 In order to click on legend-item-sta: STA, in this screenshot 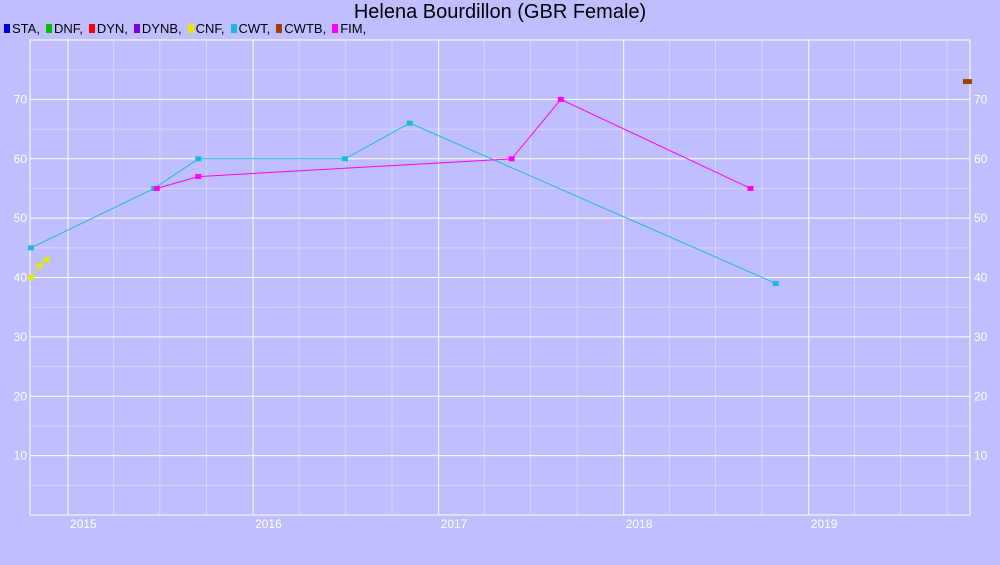, I will do `click(22, 28)`.